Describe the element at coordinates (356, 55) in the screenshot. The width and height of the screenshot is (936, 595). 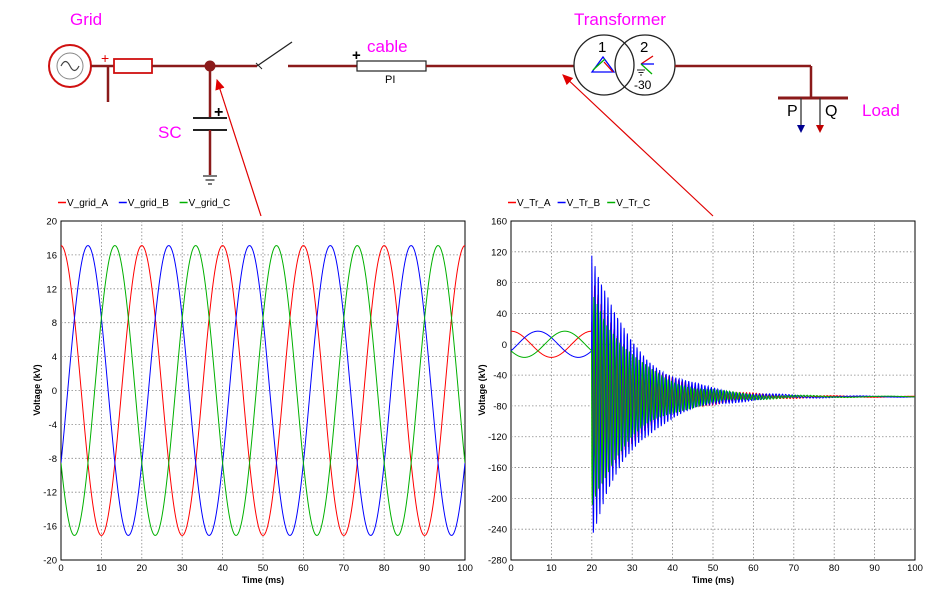
I see `cable-plus-sign: +` at that location.